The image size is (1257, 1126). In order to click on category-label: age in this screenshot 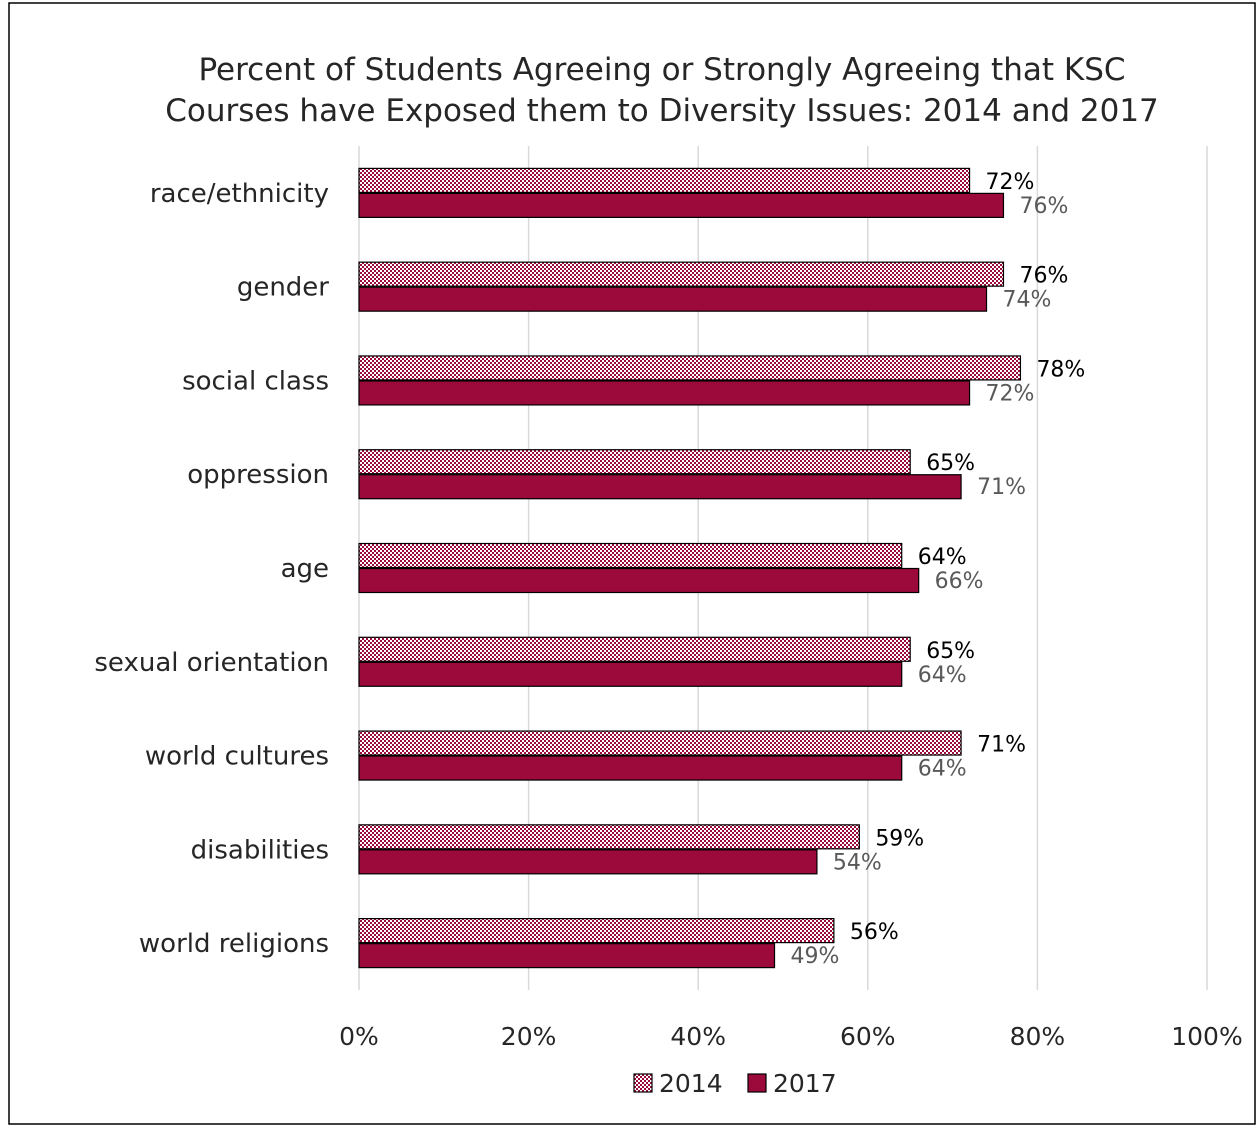, I will do `click(305, 569)`.